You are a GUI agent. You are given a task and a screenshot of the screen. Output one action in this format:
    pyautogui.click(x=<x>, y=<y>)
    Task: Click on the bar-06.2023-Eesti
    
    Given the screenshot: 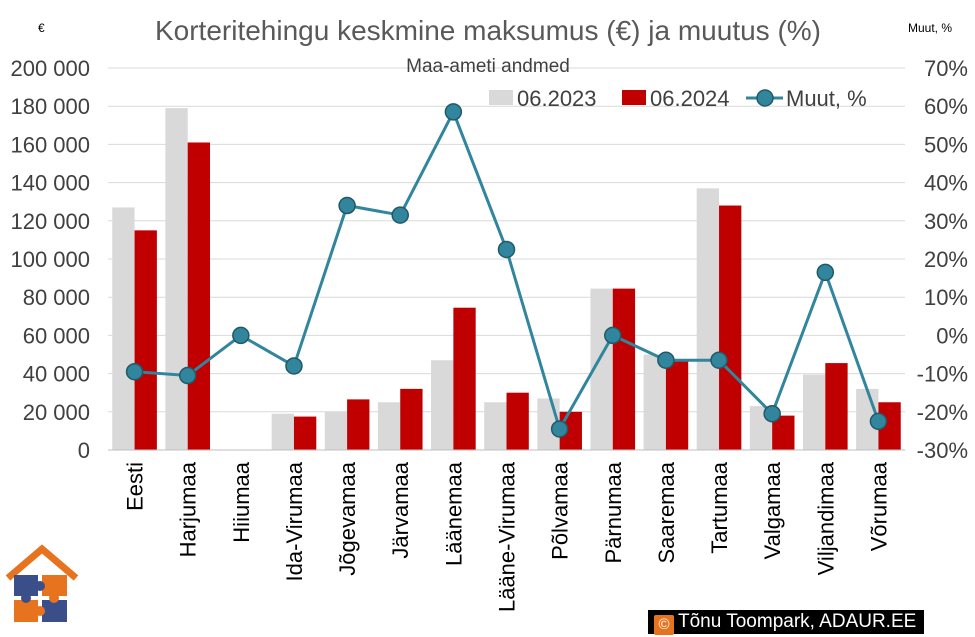 What is the action you would take?
    pyautogui.click(x=123, y=328)
    